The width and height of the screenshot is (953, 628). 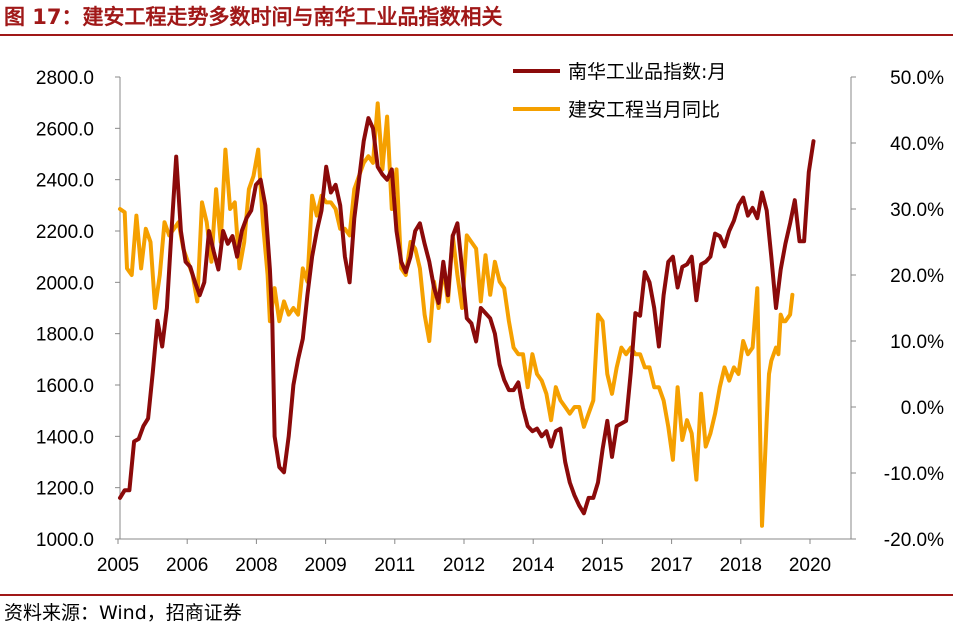 What do you see at coordinates (914, 474) in the screenshot?
I see `right-tick-label: -10.0%` at bounding box center [914, 474].